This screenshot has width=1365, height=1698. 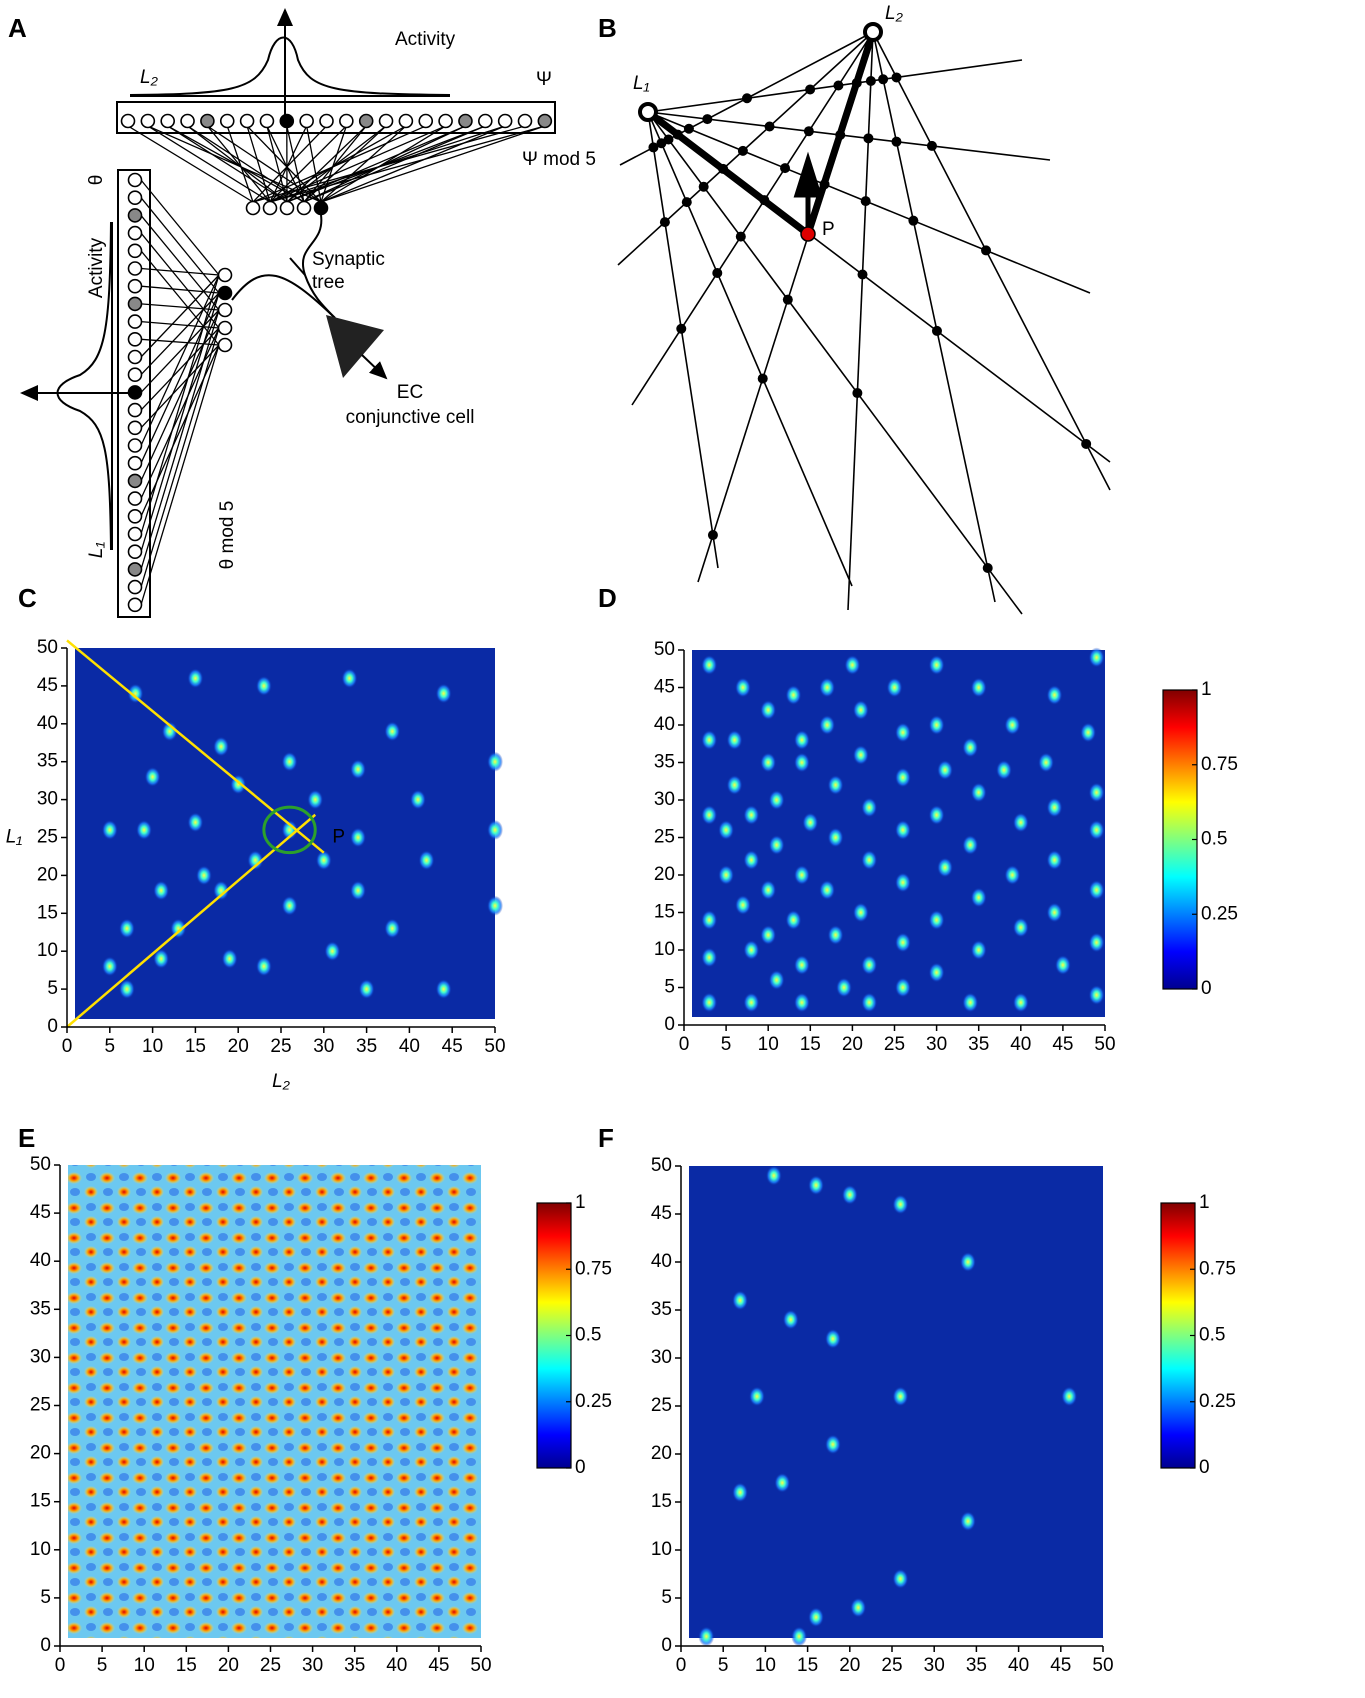 I want to click on colorbar, so click(x=1180, y=839).